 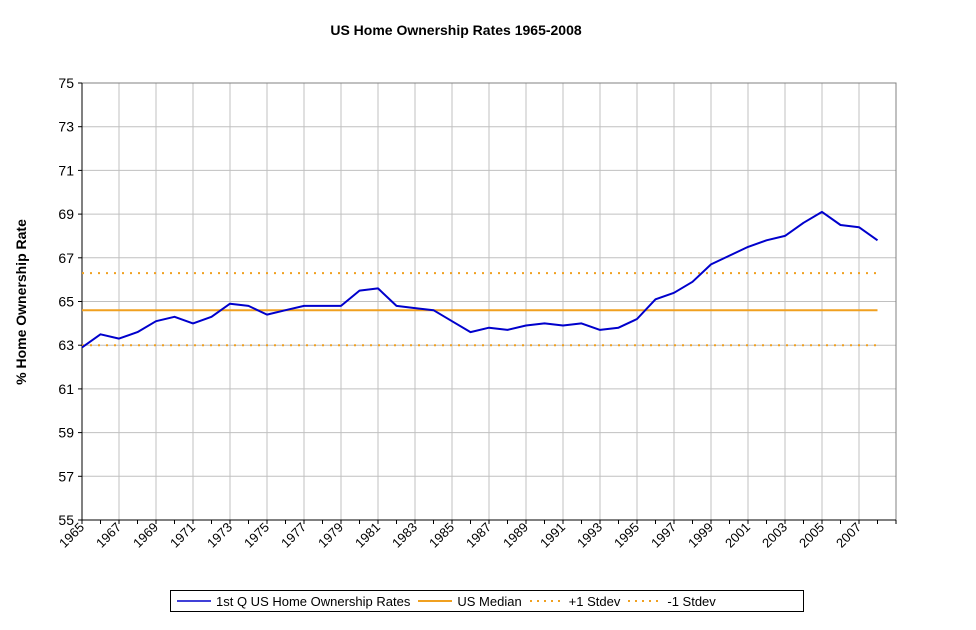 I want to click on y-tick-label: 73, so click(x=66, y=127).